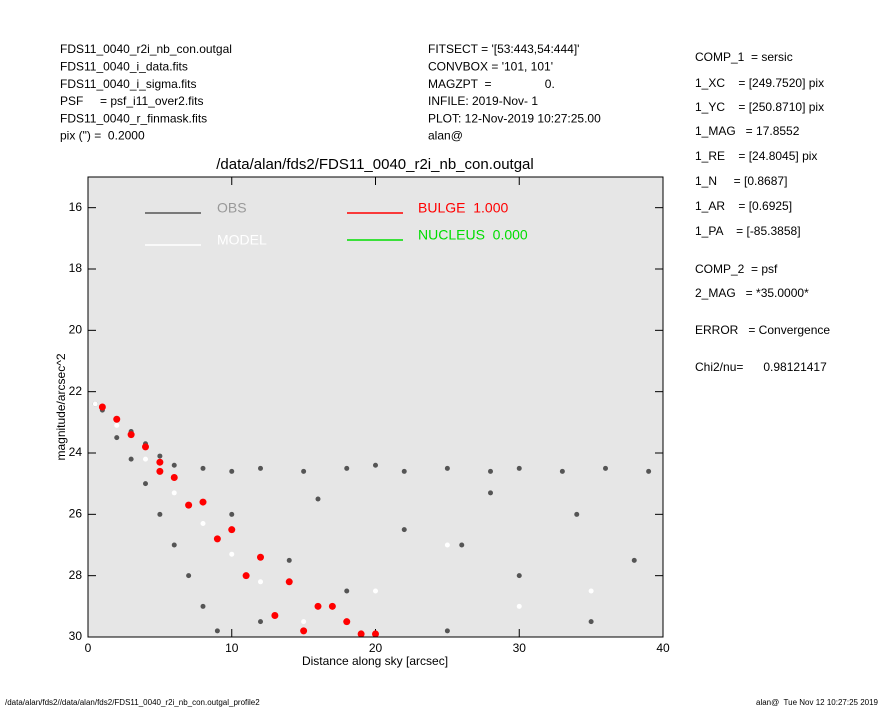 This screenshot has height=708, width=885. Describe the element at coordinates (748, 231) in the screenshot. I see `parameter-line: 1_PA = [-85.3858]` at that location.